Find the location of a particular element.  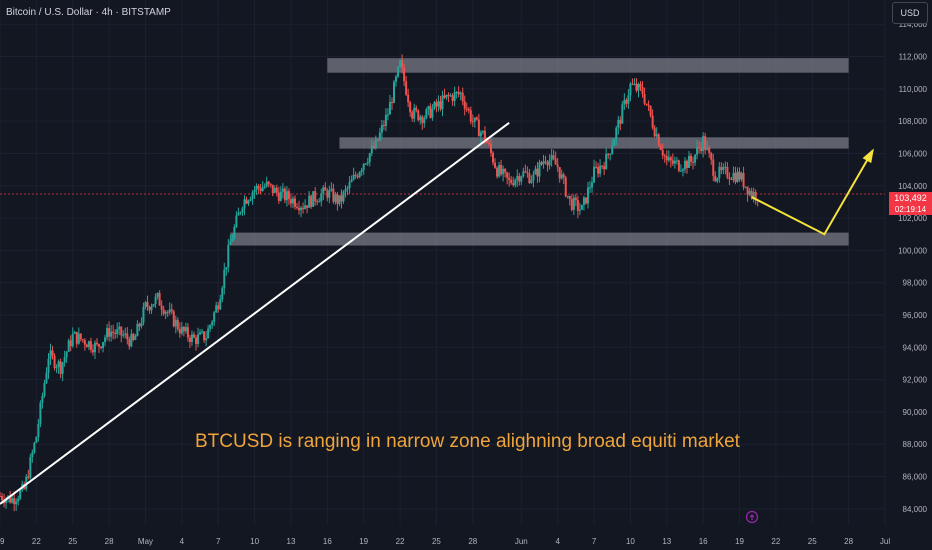

x-tick-label: 25 is located at coordinates (812, 541).